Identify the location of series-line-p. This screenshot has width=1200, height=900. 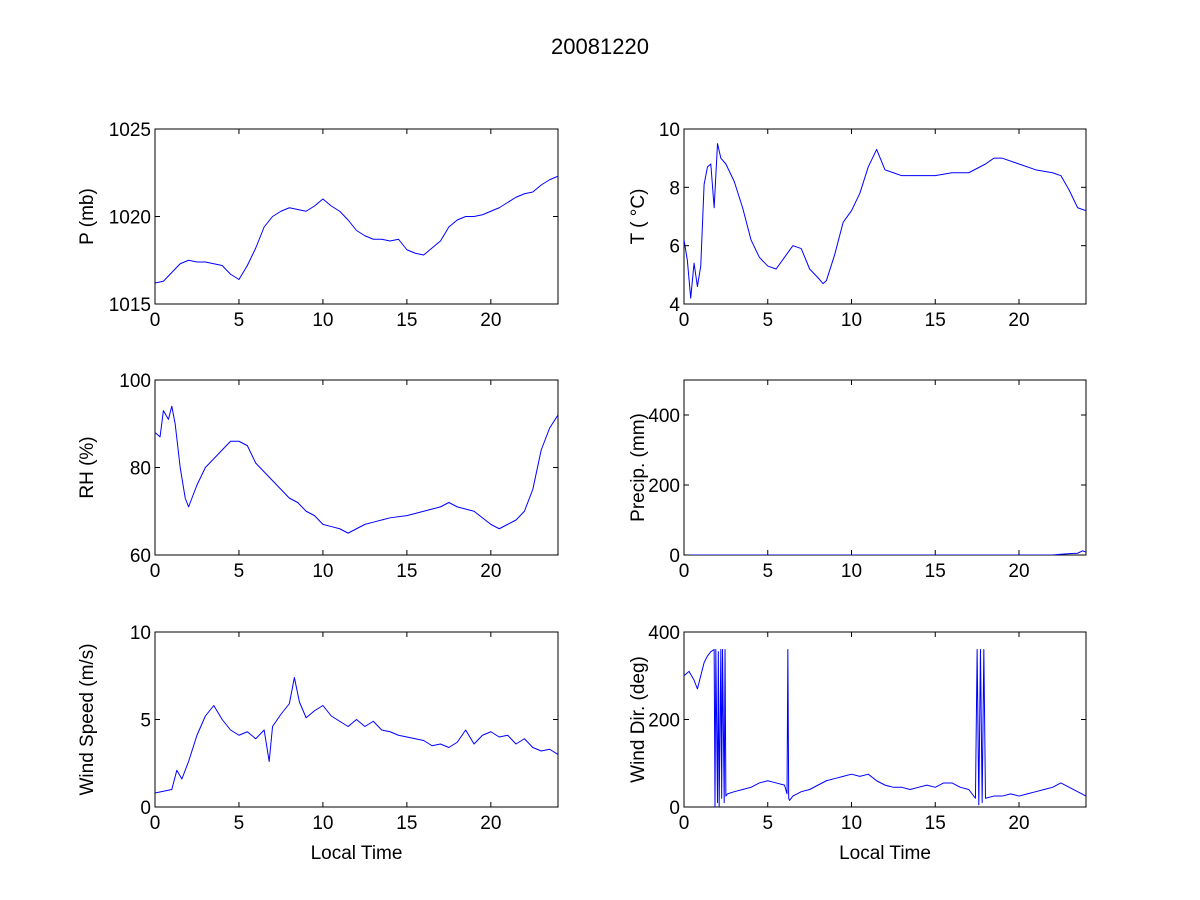
(356, 229).